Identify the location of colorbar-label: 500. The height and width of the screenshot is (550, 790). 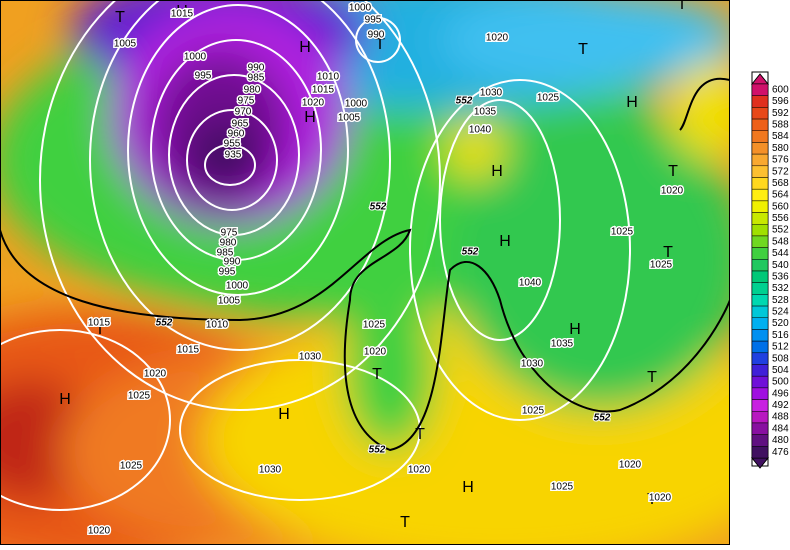
(780, 382).